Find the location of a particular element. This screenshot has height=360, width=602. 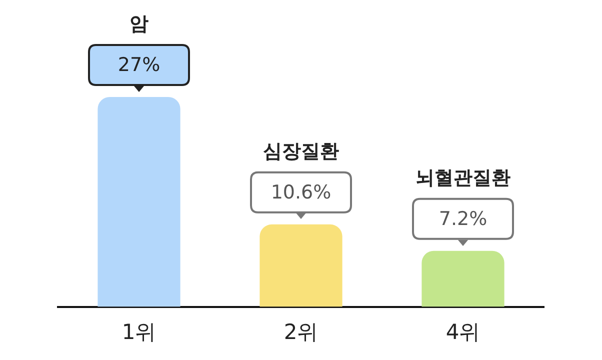

text: 암 is located at coordinates (139, 23).